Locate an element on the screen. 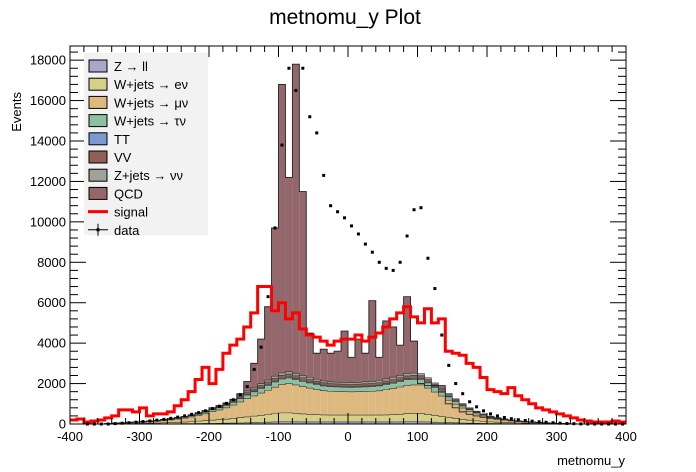 The width and height of the screenshot is (696, 472). y-tick-label: 0 is located at coordinates (62, 424).